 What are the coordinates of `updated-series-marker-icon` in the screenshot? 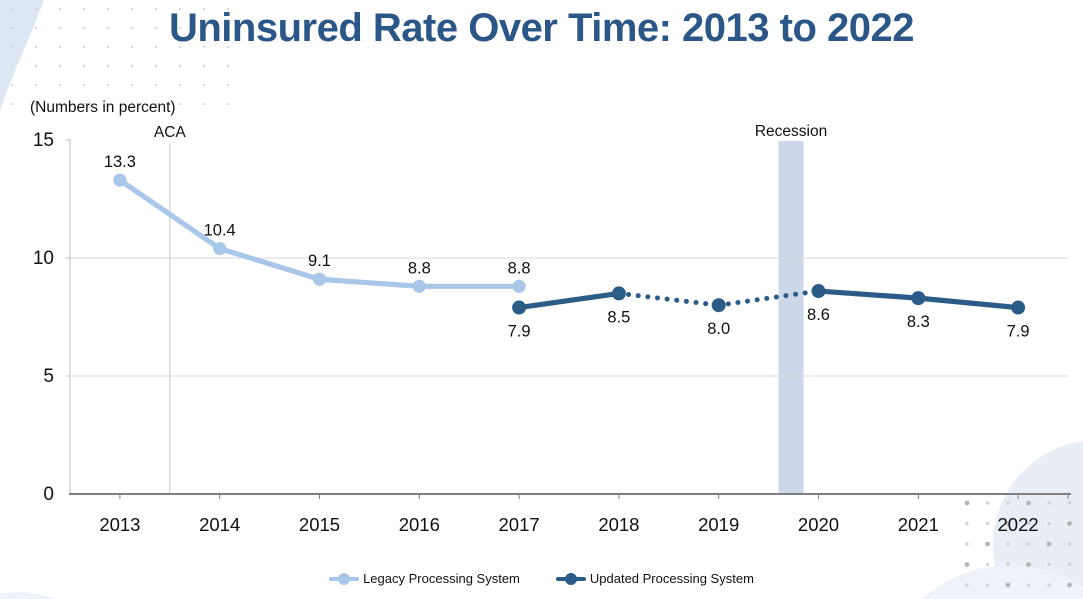 It's located at (570, 578).